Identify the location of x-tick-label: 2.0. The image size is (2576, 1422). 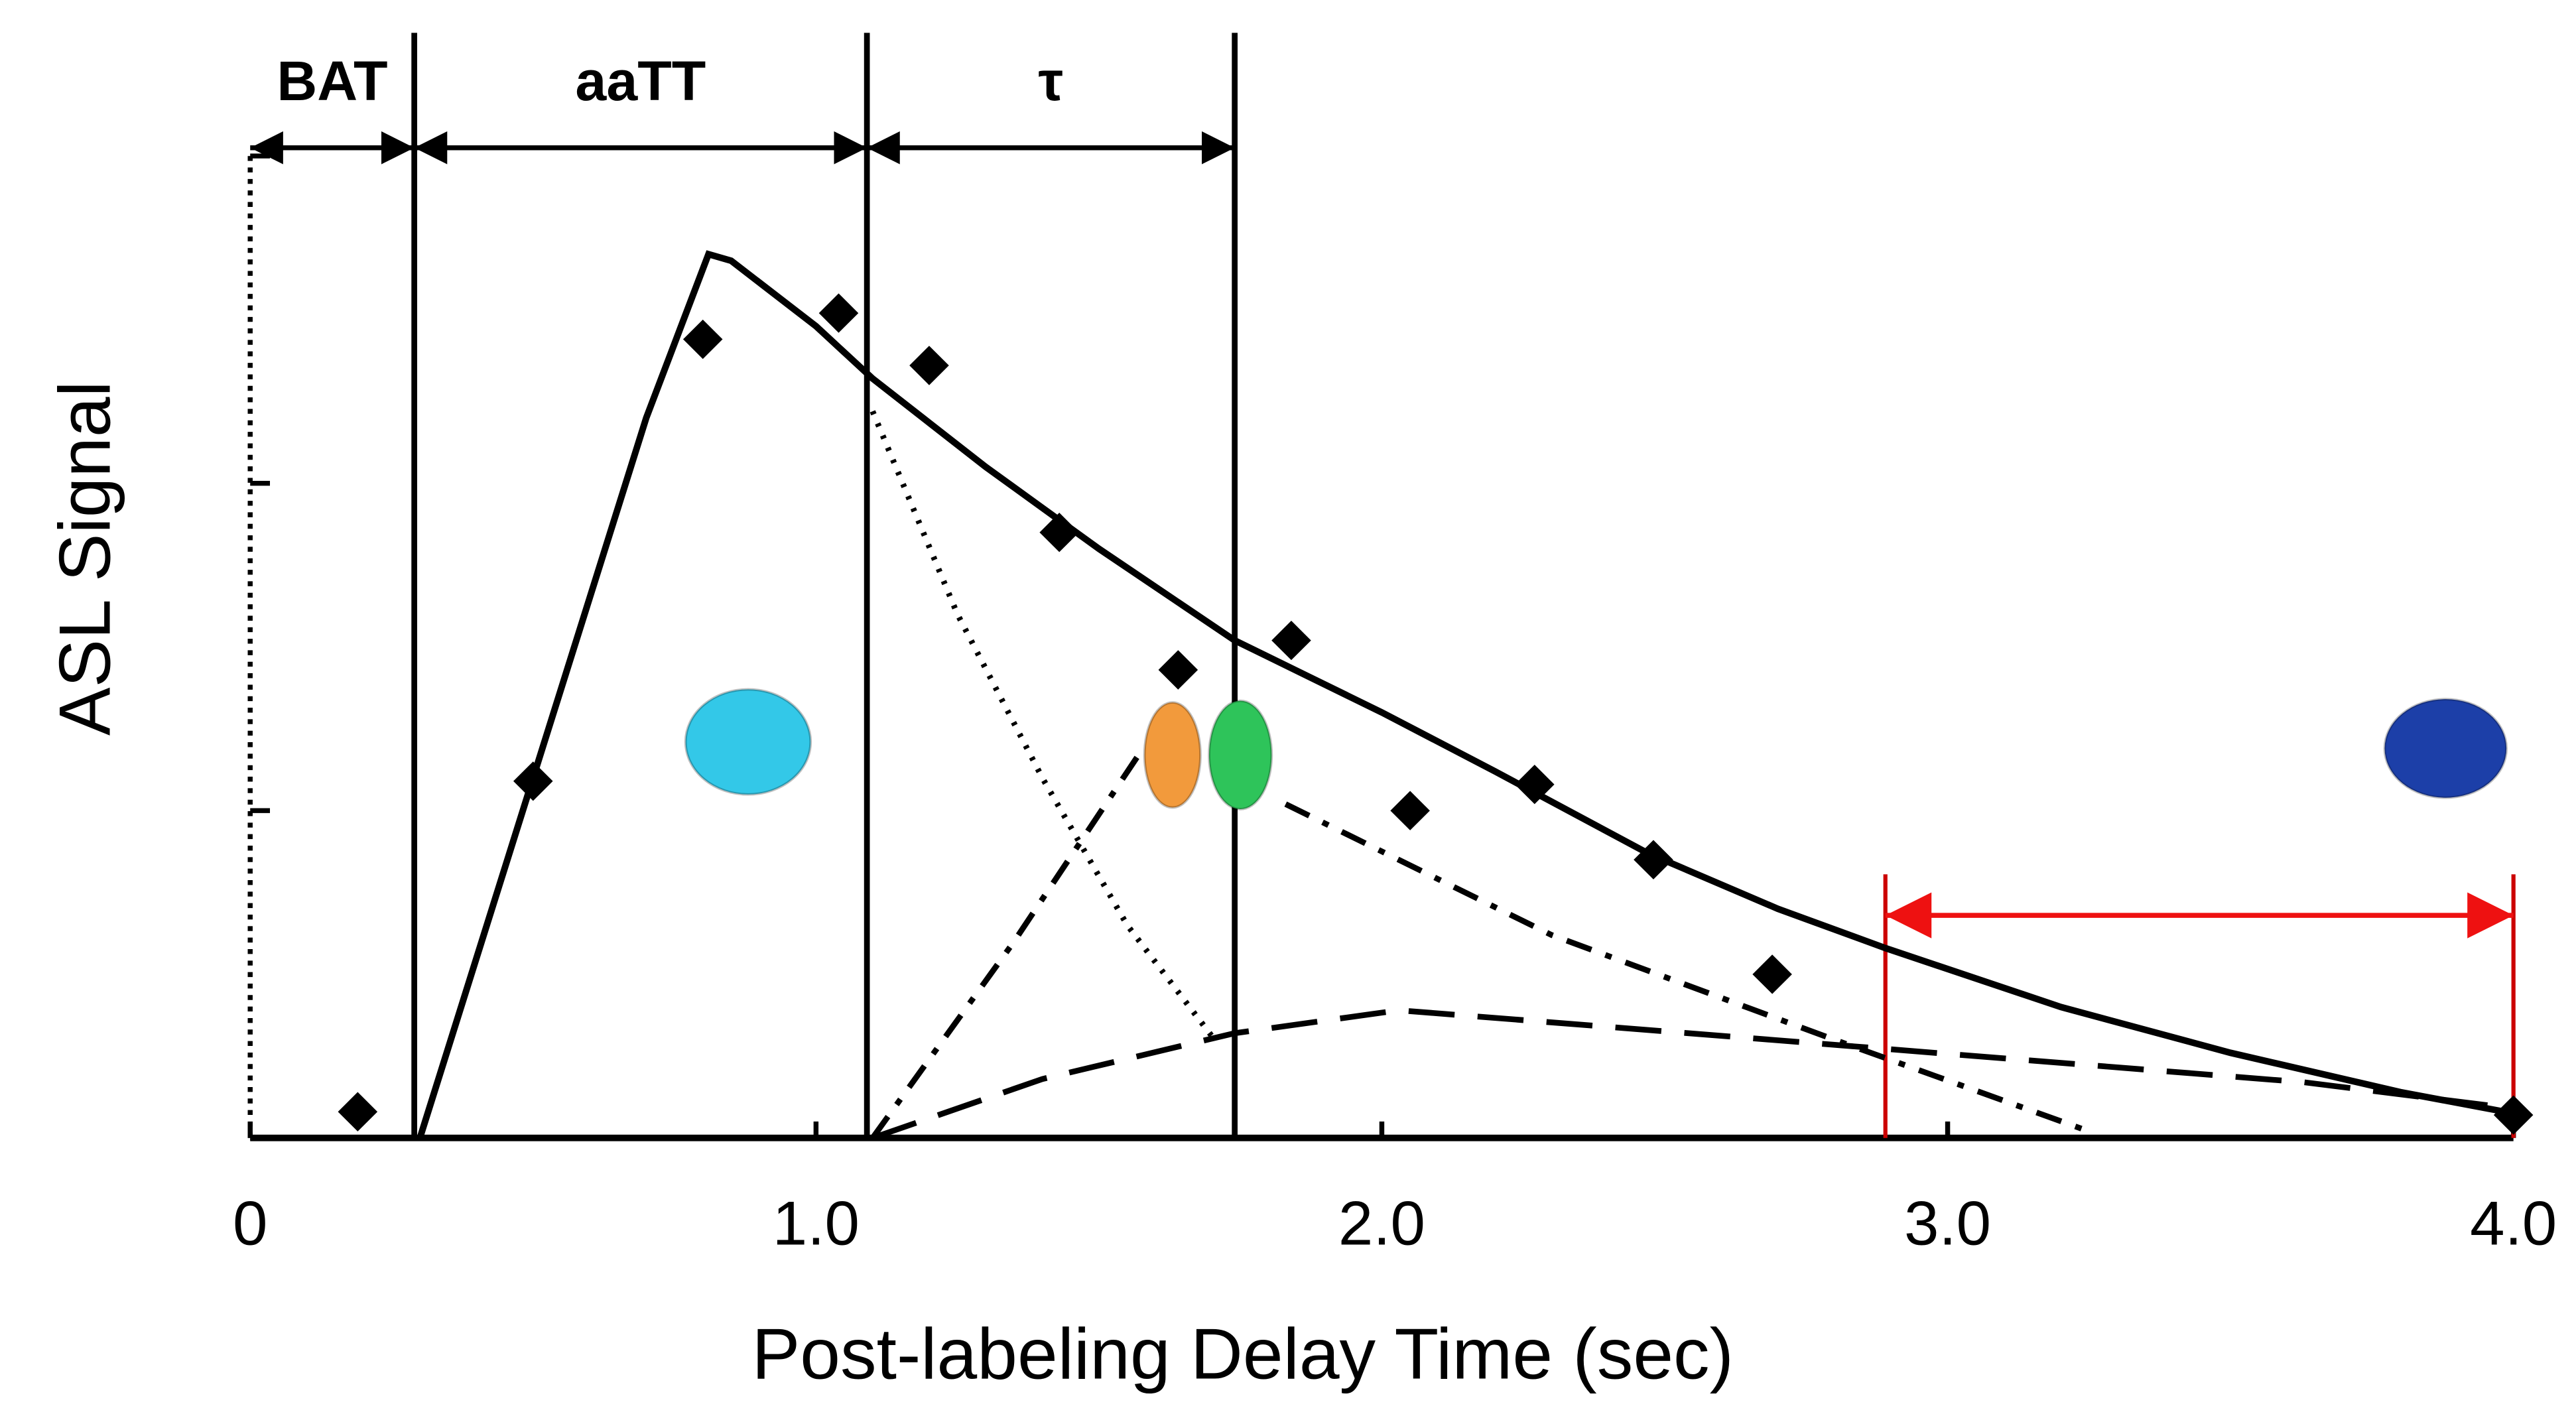
(1382, 1224).